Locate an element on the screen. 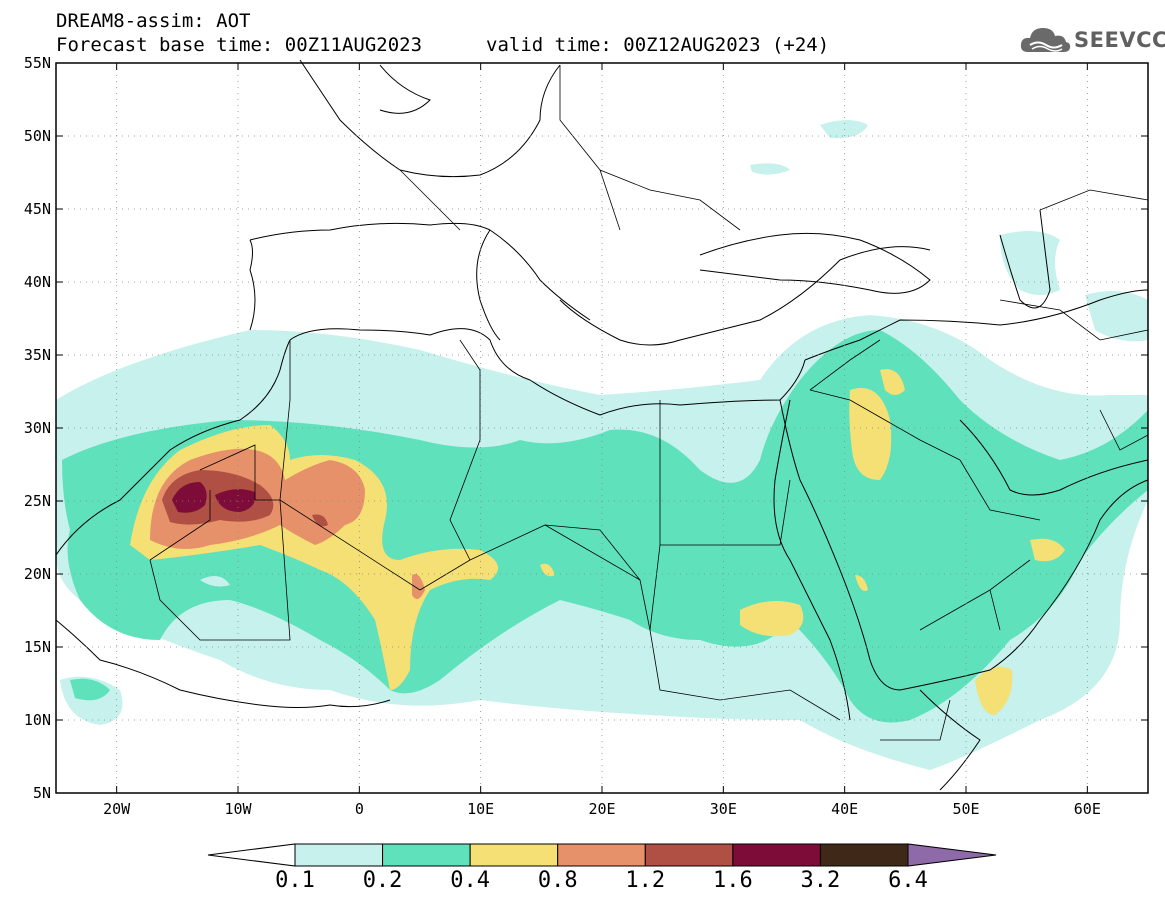 The image size is (1165, 905). lat-tick-label: 55N is located at coordinates (37, 63).